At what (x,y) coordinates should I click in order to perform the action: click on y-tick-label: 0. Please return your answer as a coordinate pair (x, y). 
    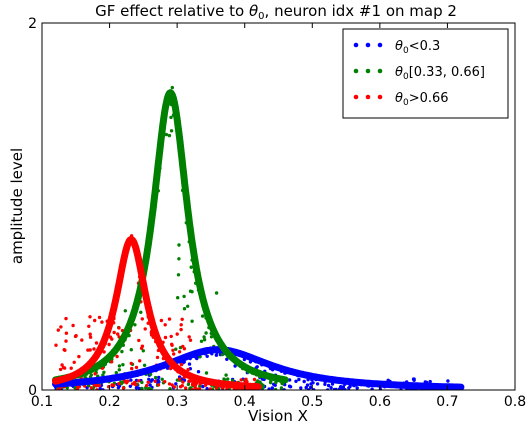
    Looking at the image, I should click on (32, 391).